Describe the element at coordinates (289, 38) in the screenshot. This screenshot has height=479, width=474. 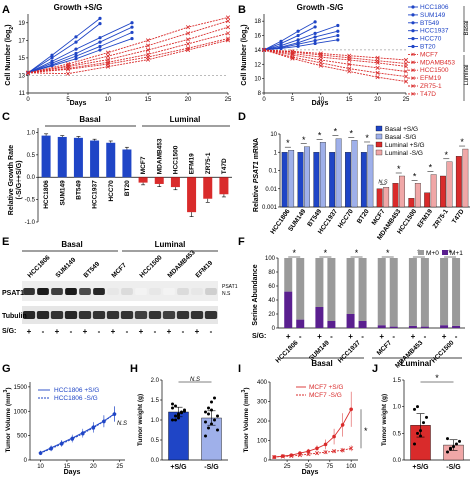
I see `panel-b-series-line` at that location.